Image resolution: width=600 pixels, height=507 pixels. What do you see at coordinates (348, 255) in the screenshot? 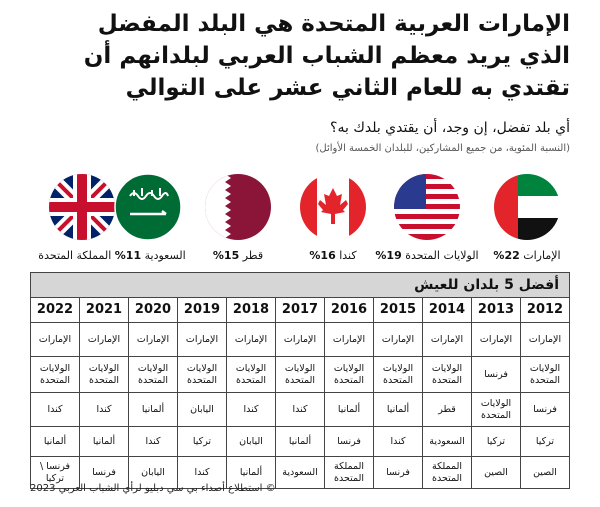
I see `country: كندا` at bounding box center [348, 255].